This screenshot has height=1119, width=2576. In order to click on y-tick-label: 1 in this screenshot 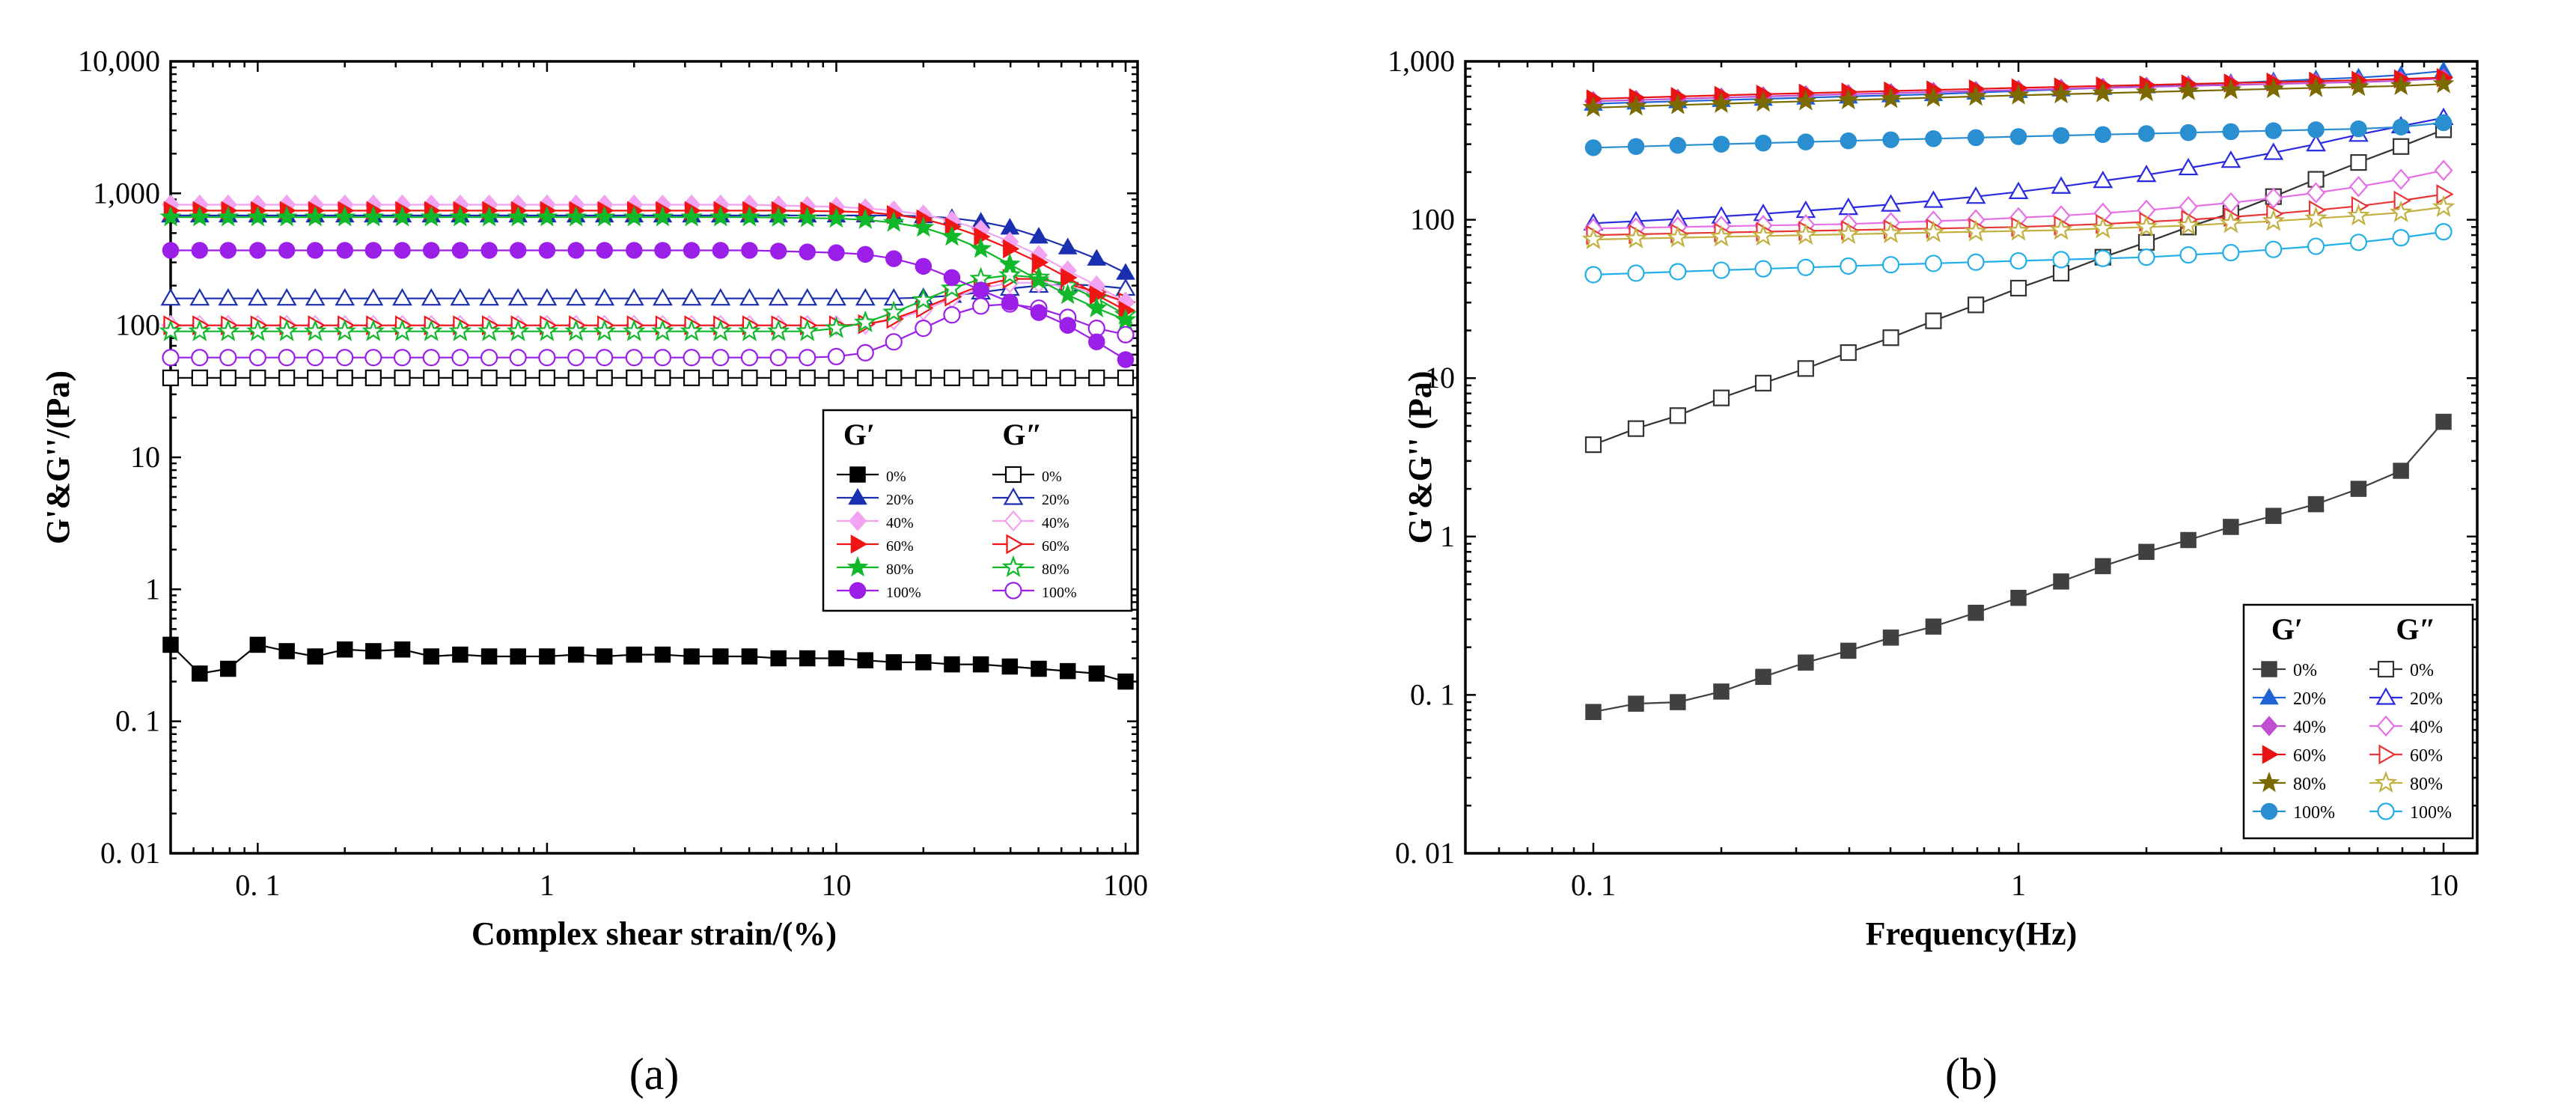, I will do `click(152, 589)`.